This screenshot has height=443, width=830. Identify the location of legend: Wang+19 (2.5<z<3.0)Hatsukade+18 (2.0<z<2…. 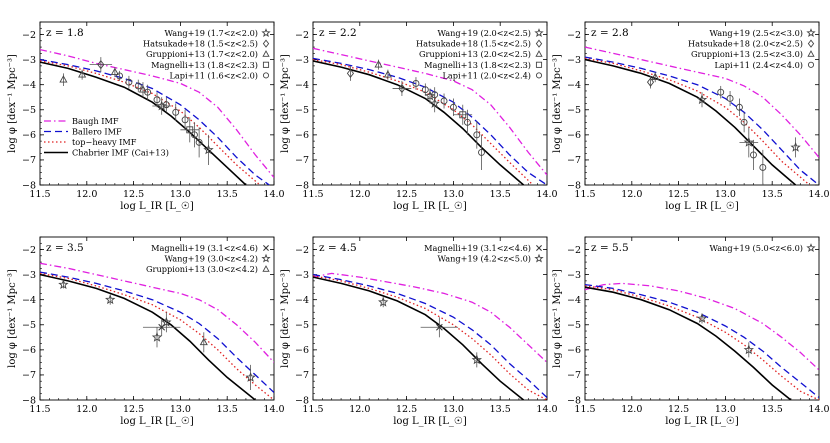
(752, 49).